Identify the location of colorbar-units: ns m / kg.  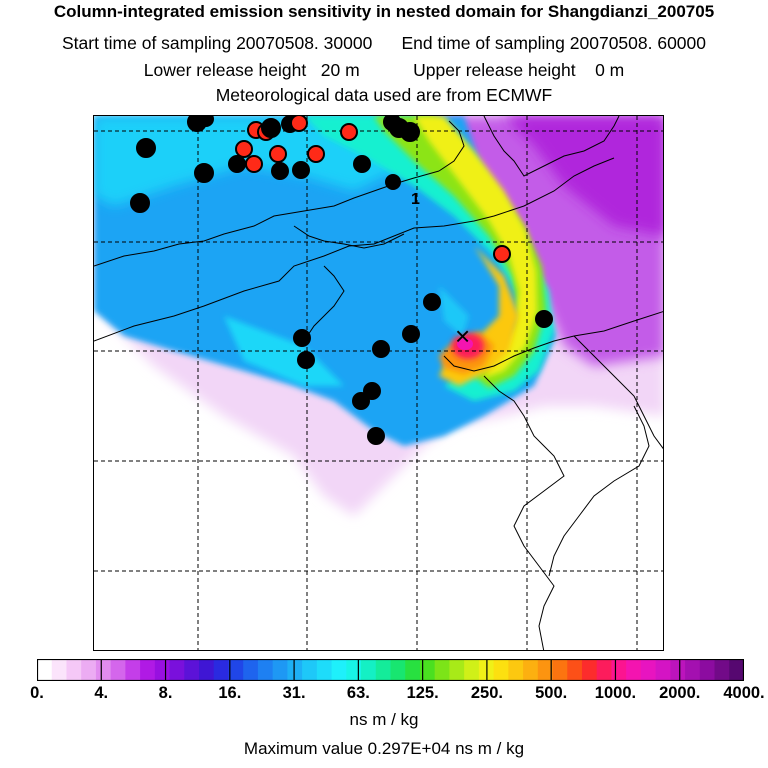
(384, 719).